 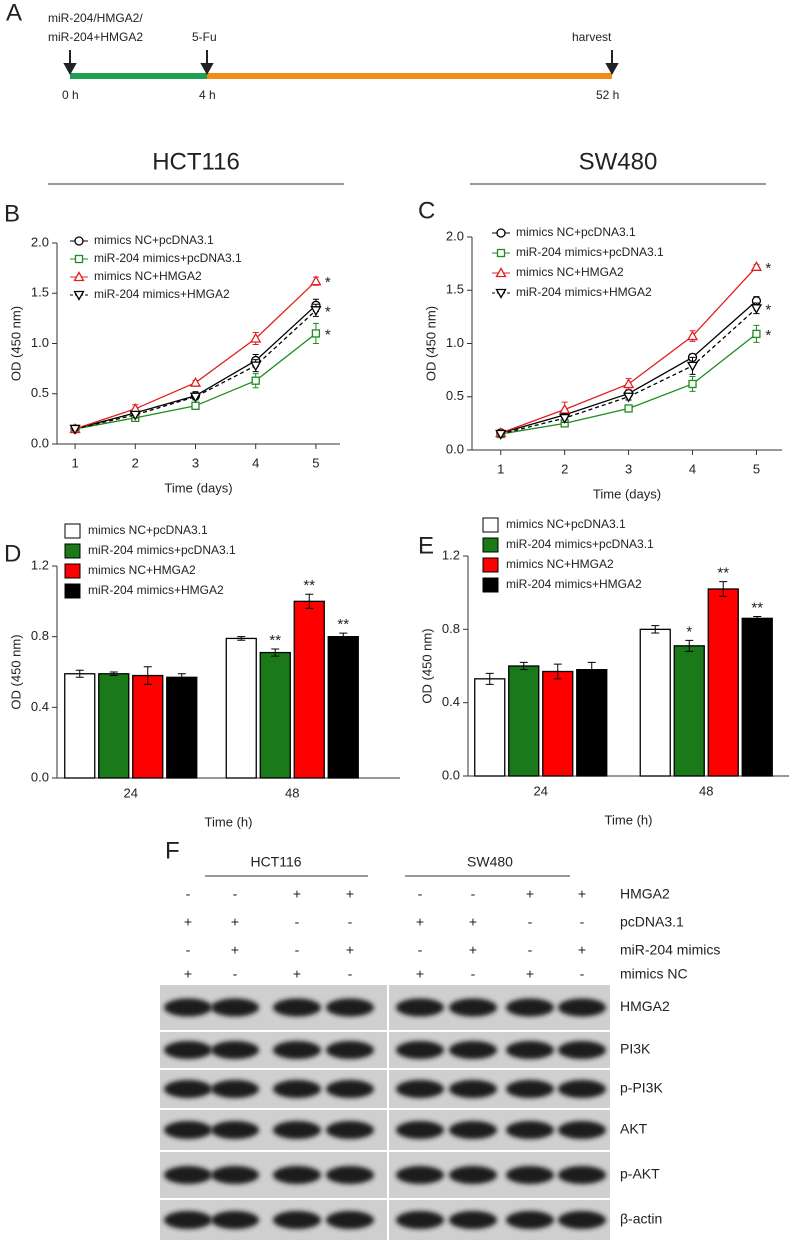 I want to click on y-tick-label: 0.8, so click(x=40, y=635).